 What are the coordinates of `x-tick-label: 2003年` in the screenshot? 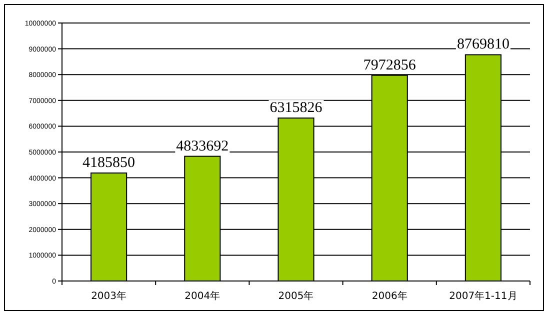 It's located at (109, 296).